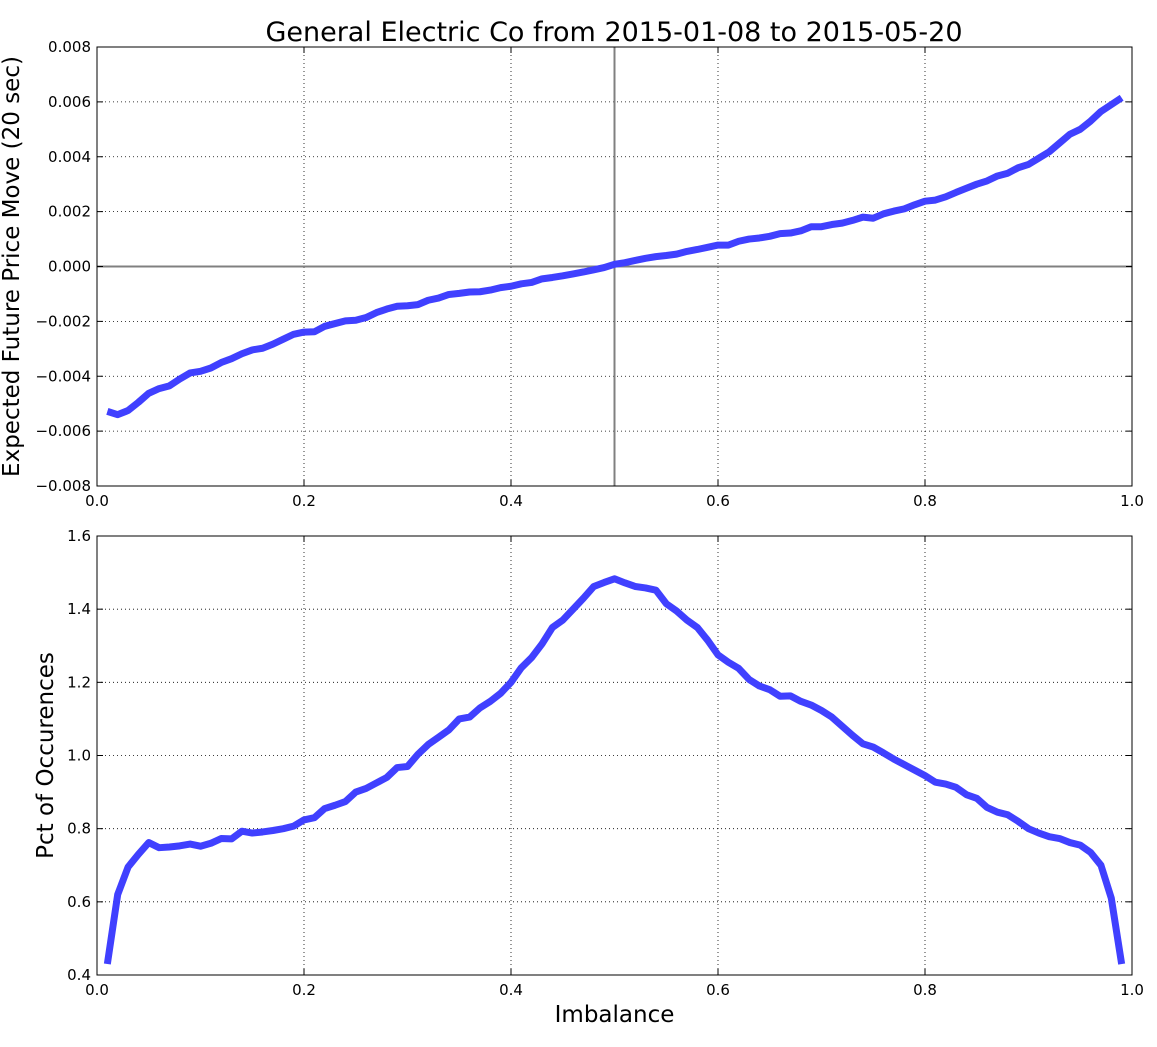  I want to click on top-y-tick-label: −0.004, so click(63, 376).